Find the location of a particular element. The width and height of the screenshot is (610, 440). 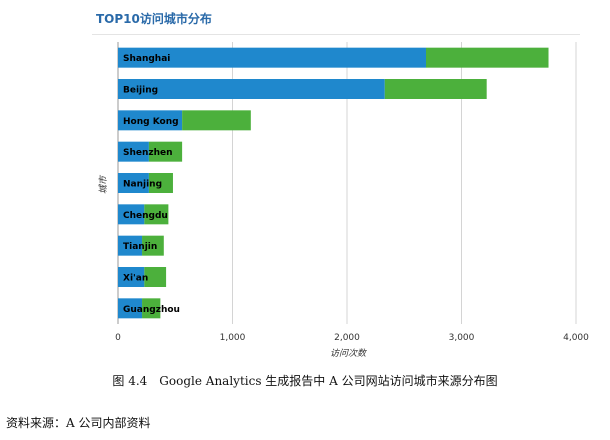

category-label: Nanjing is located at coordinates (142, 185).